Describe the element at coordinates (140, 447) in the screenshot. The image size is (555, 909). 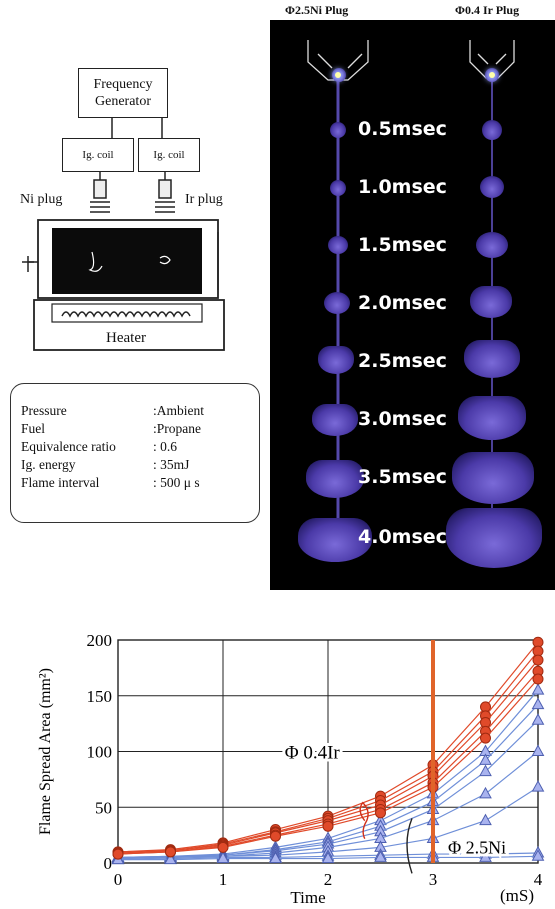
I see `condition-row: Equivalence ratio : 0.6` at that location.